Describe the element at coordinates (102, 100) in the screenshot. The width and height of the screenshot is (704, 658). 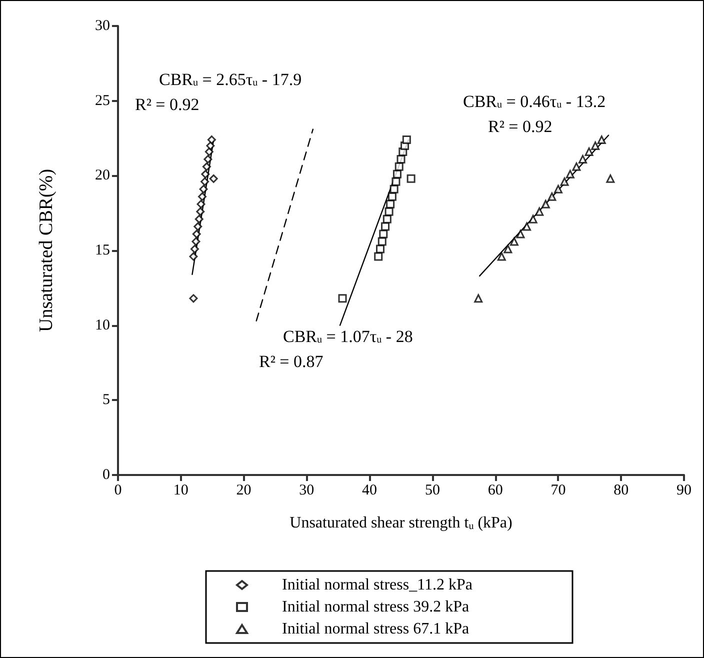
I see `y-tick-label: 25` at that location.